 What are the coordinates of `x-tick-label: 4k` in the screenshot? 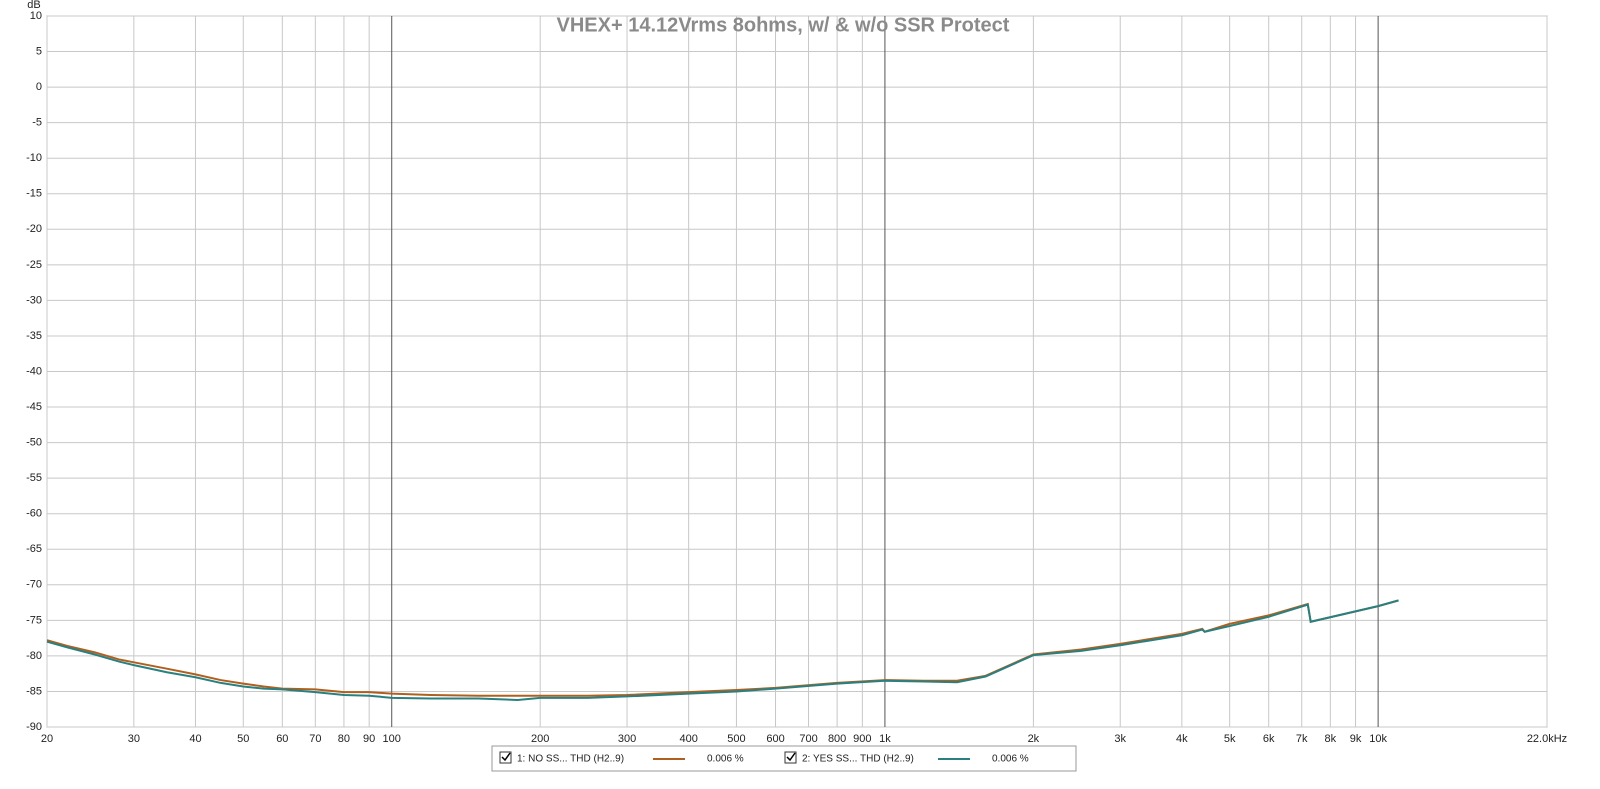 It's located at (1182, 739).